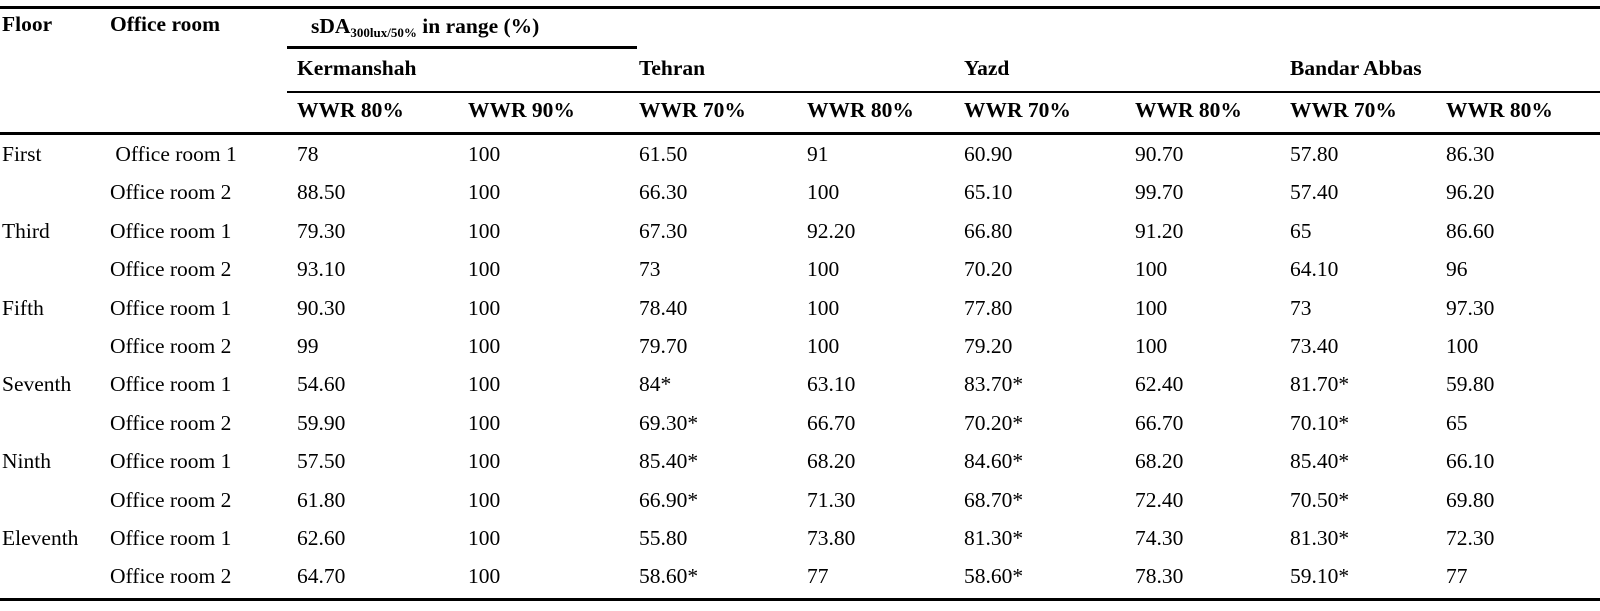 The image size is (1600, 611). I want to click on value-cell: 93.10, so click(321, 269).